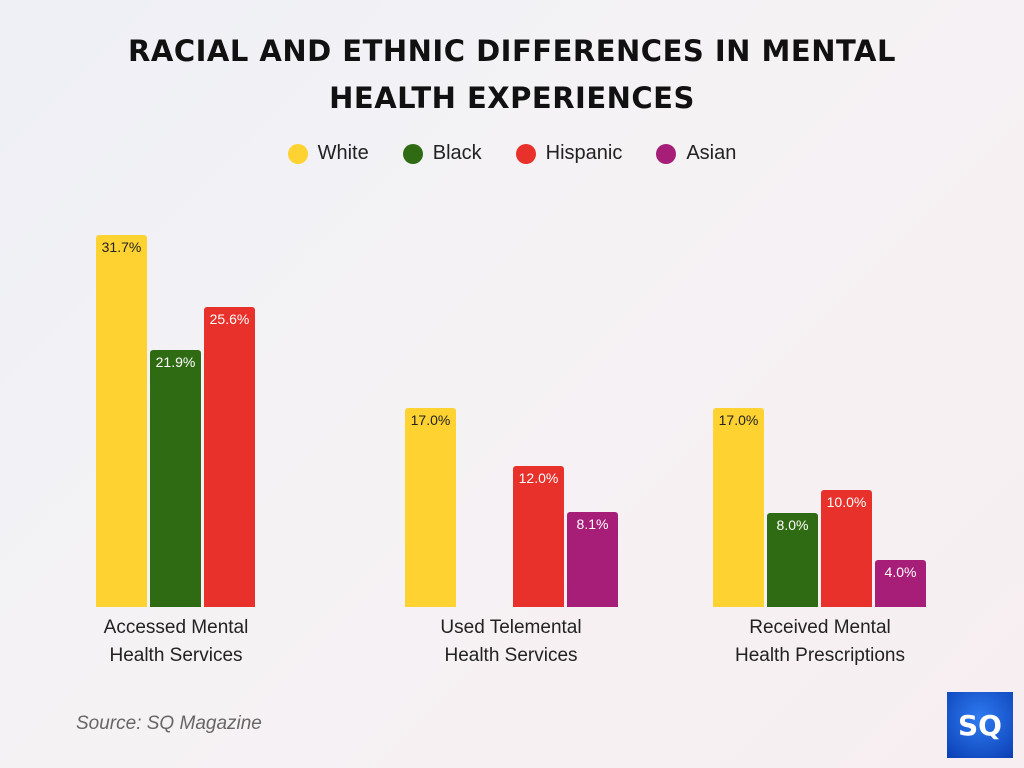 Image resolution: width=1024 pixels, height=768 pixels. I want to click on data-label: 8.0%, so click(792, 525).